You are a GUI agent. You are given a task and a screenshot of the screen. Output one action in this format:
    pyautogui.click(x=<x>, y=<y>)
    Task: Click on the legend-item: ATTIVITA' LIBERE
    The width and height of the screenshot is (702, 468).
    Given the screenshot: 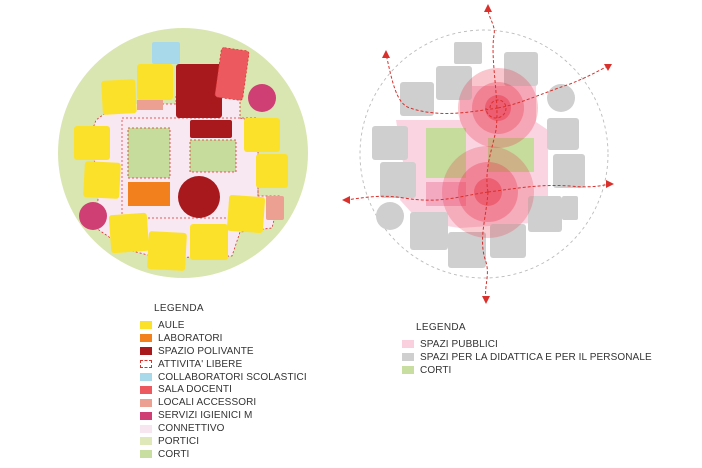 What is the action you would take?
    pyautogui.click(x=223, y=364)
    